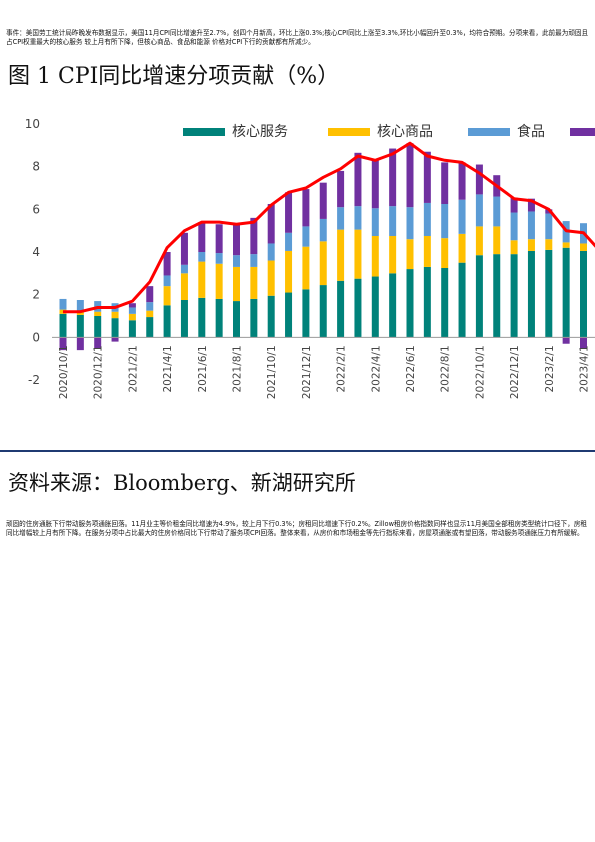 The height and width of the screenshot is (842, 595). What do you see at coordinates (174, 76) in the screenshot?
I see `figure-title: 图 1 CPI同比增速分项贡献（%）` at bounding box center [174, 76].